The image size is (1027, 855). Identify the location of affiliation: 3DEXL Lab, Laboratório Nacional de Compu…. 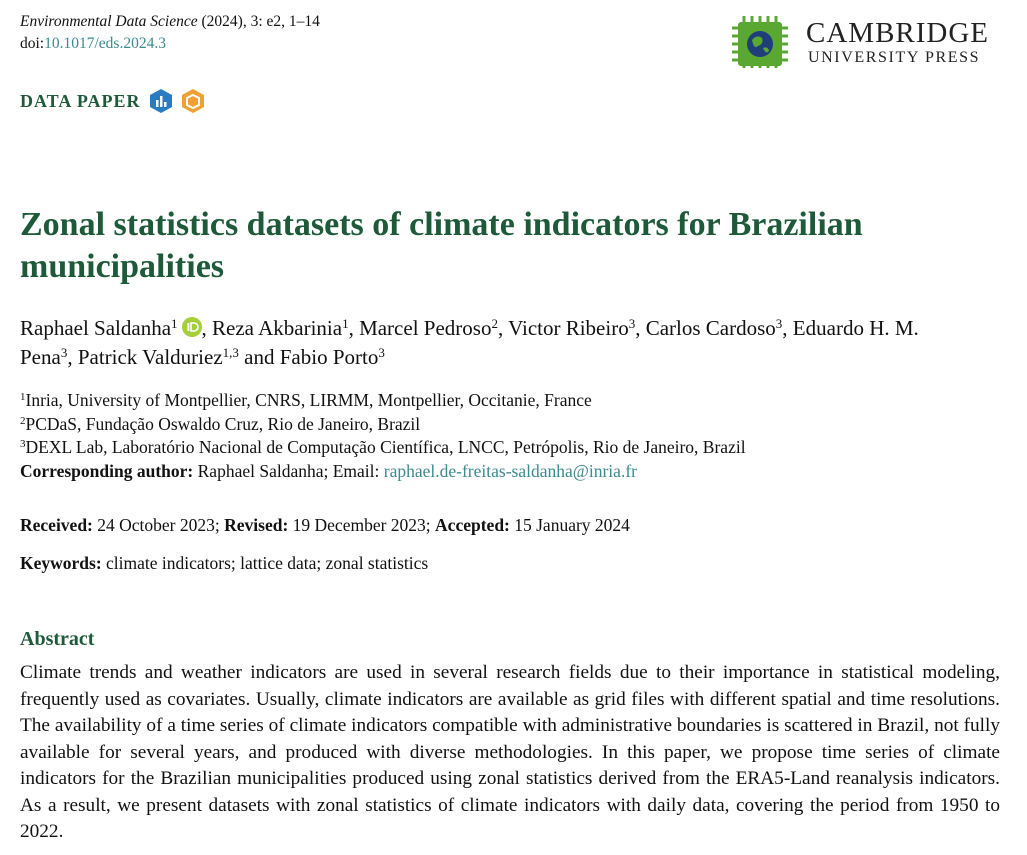
(515, 448).